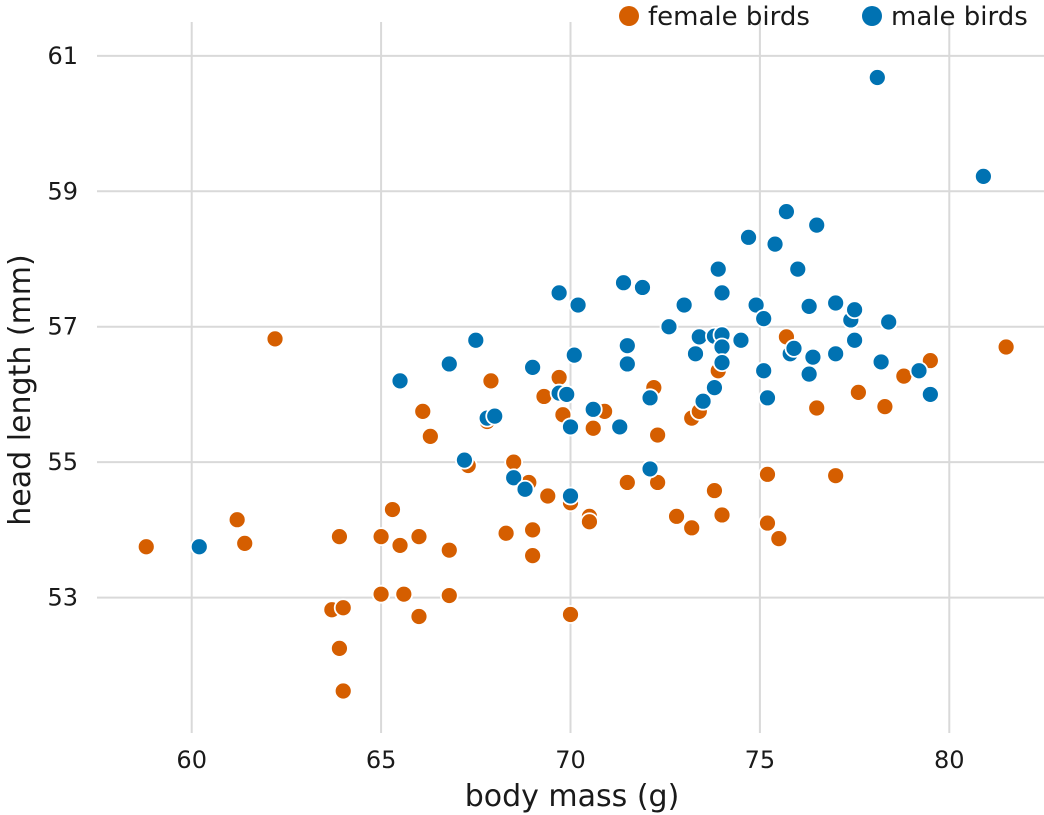  I want to click on x-tick-label: 70, so click(570, 760).